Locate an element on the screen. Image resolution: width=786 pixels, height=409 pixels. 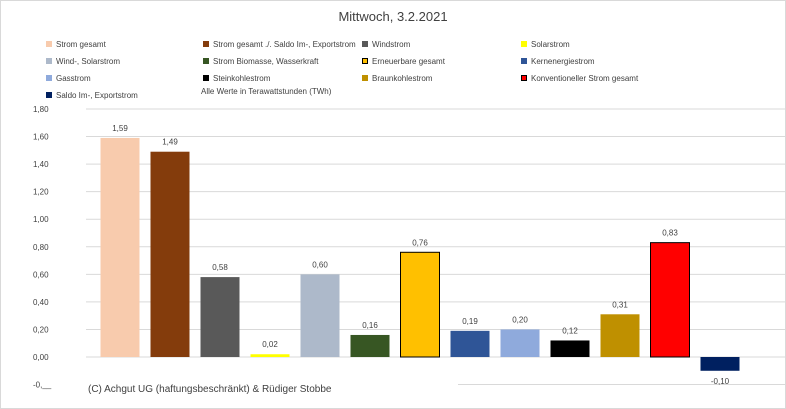
y-tick-label: -0,__ is located at coordinates (42, 385).